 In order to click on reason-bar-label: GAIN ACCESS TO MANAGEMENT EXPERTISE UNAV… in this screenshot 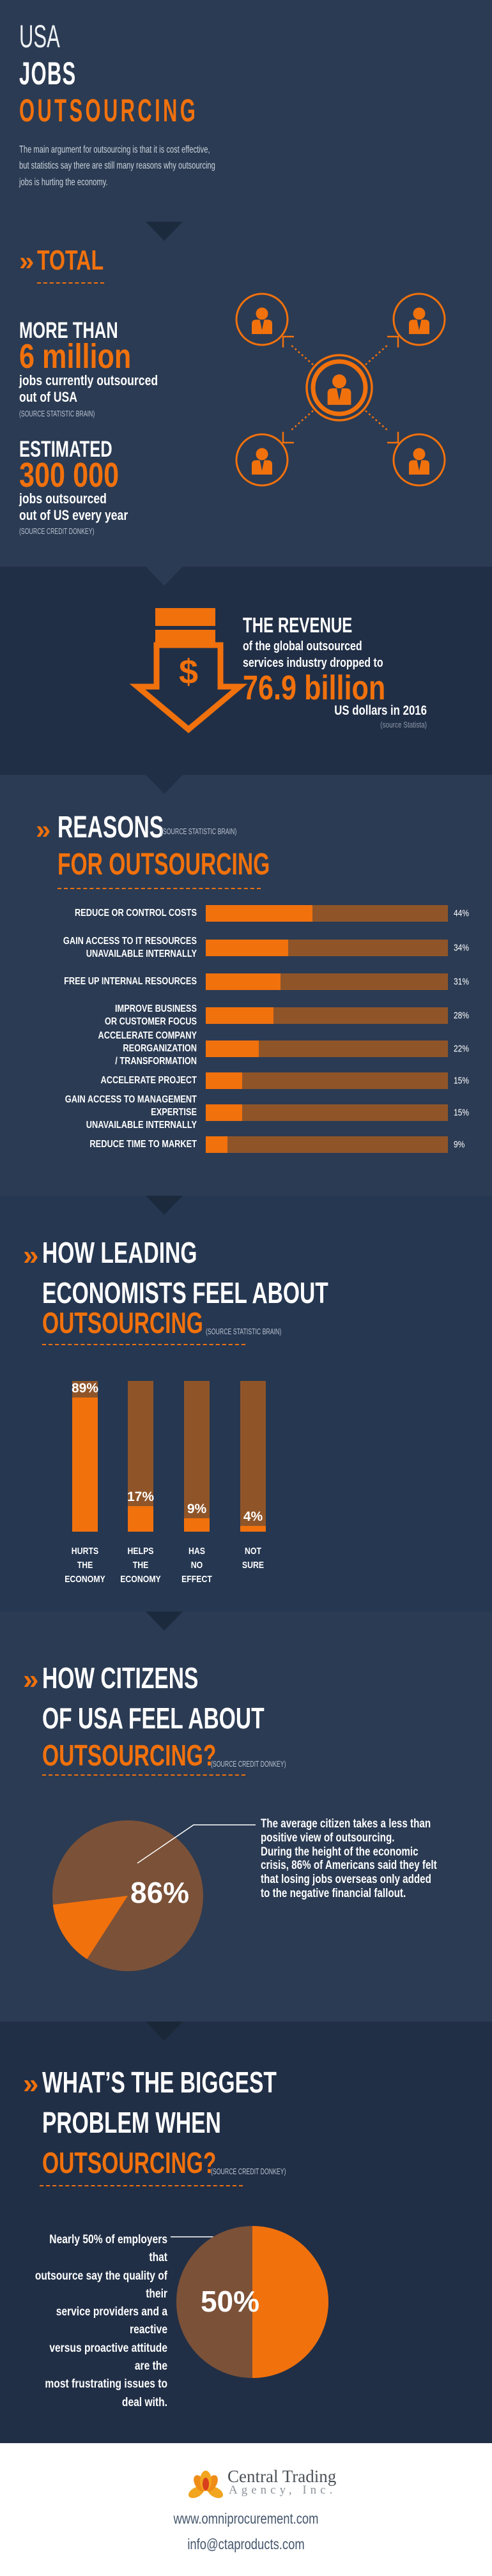, I will do `click(131, 1112)`.